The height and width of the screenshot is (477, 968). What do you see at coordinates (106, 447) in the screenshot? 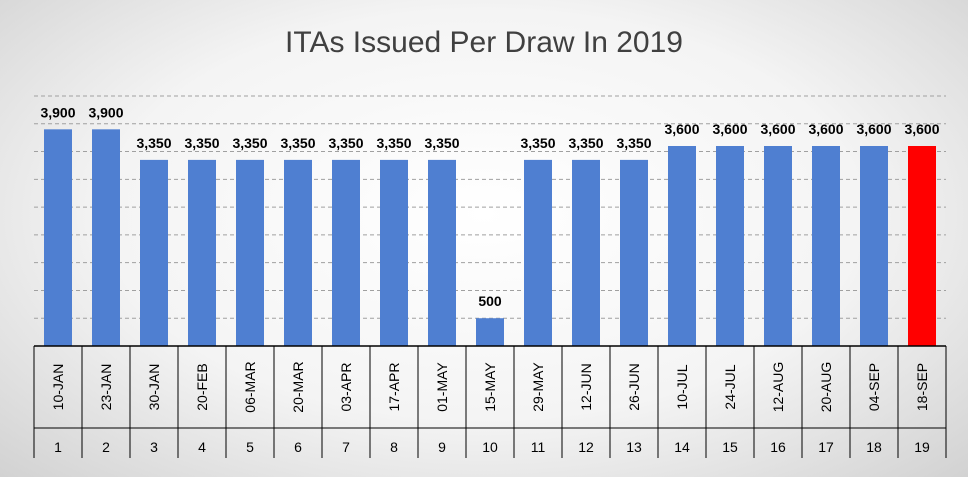
I see `draw-number-label: 2` at bounding box center [106, 447].